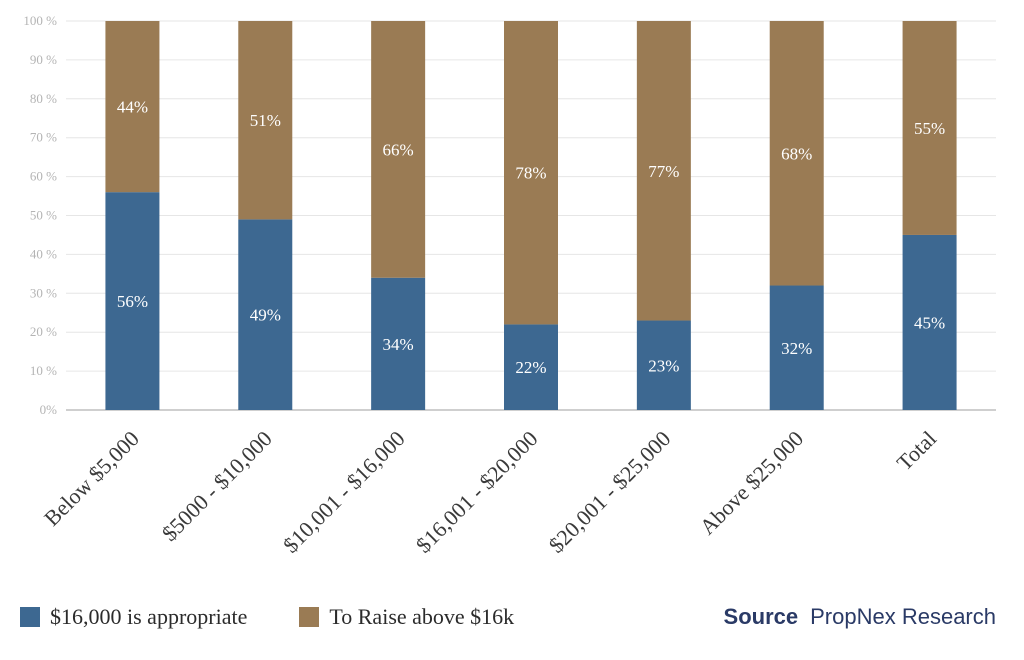 This screenshot has width=1024, height=660. Describe the element at coordinates (43, 59) in the screenshot. I see `y-tick-label: 90 %` at that location.